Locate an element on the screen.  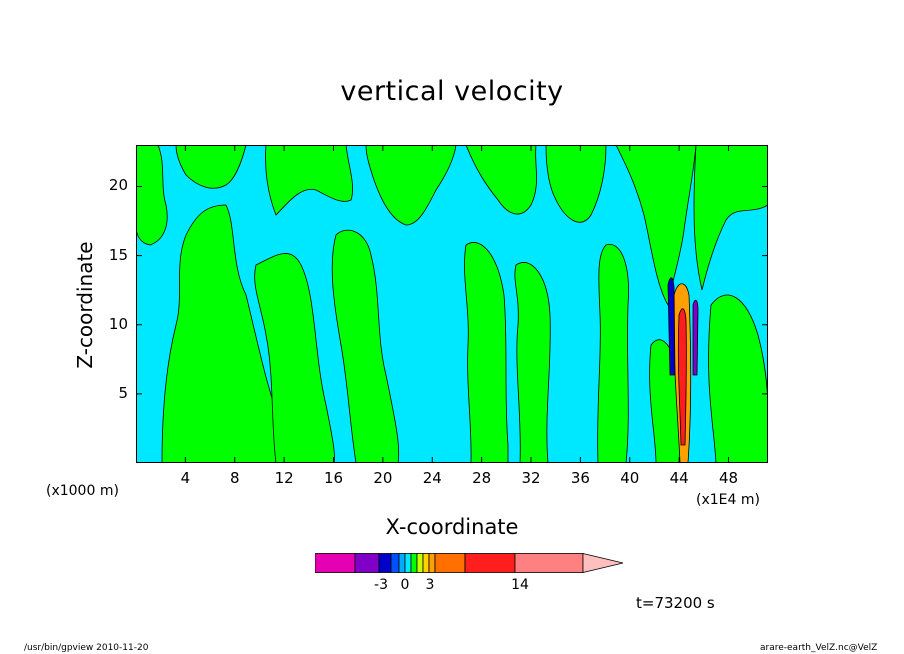
y-tick-label: 10 is located at coordinates (118, 323).